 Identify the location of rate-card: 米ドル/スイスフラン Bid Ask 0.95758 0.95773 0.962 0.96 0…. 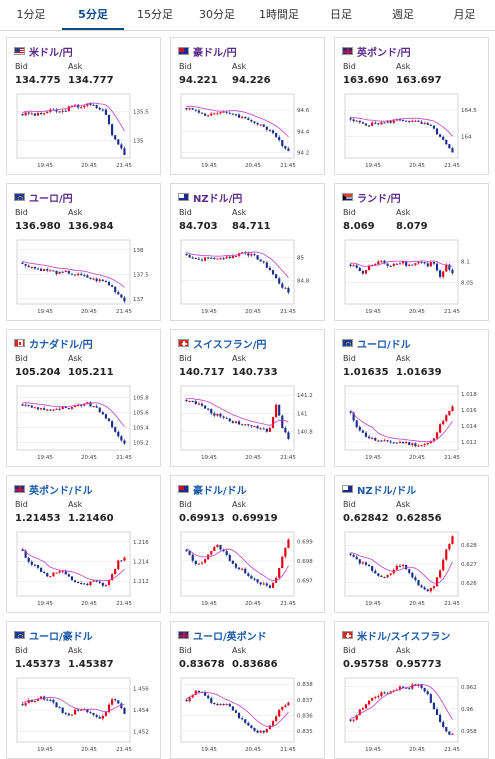
(411, 690).